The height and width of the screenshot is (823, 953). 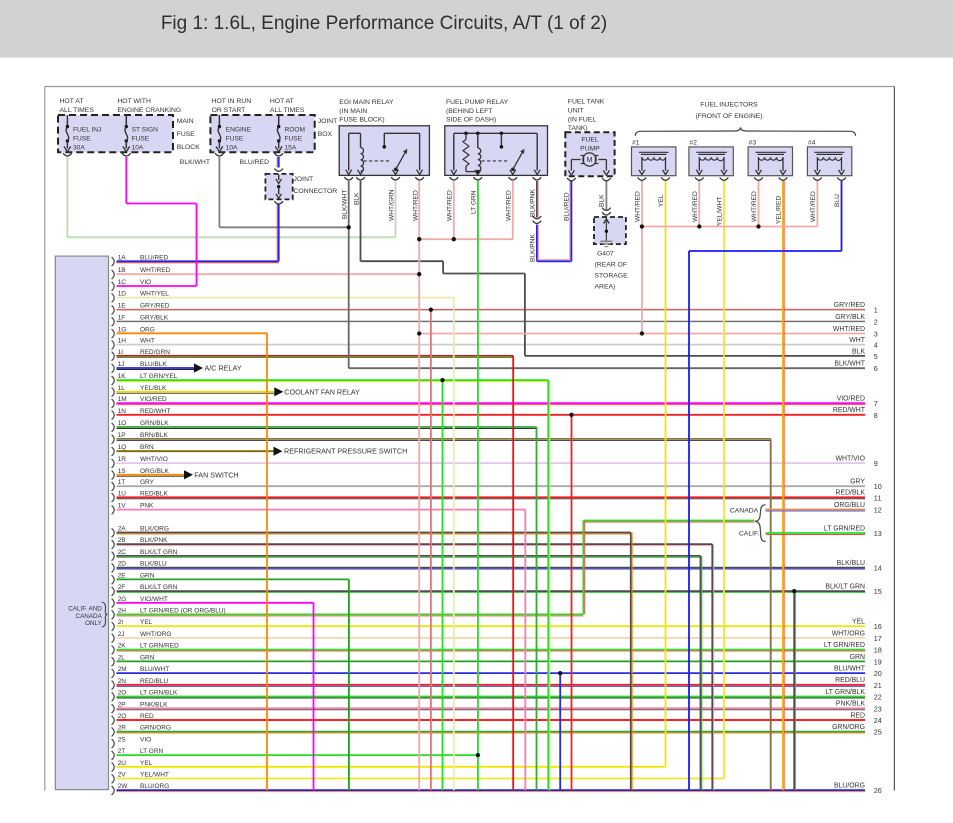 What do you see at coordinates (122, 471) in the screenshot?
I see `svg-text: 1S` at bounding box center [122, 471].